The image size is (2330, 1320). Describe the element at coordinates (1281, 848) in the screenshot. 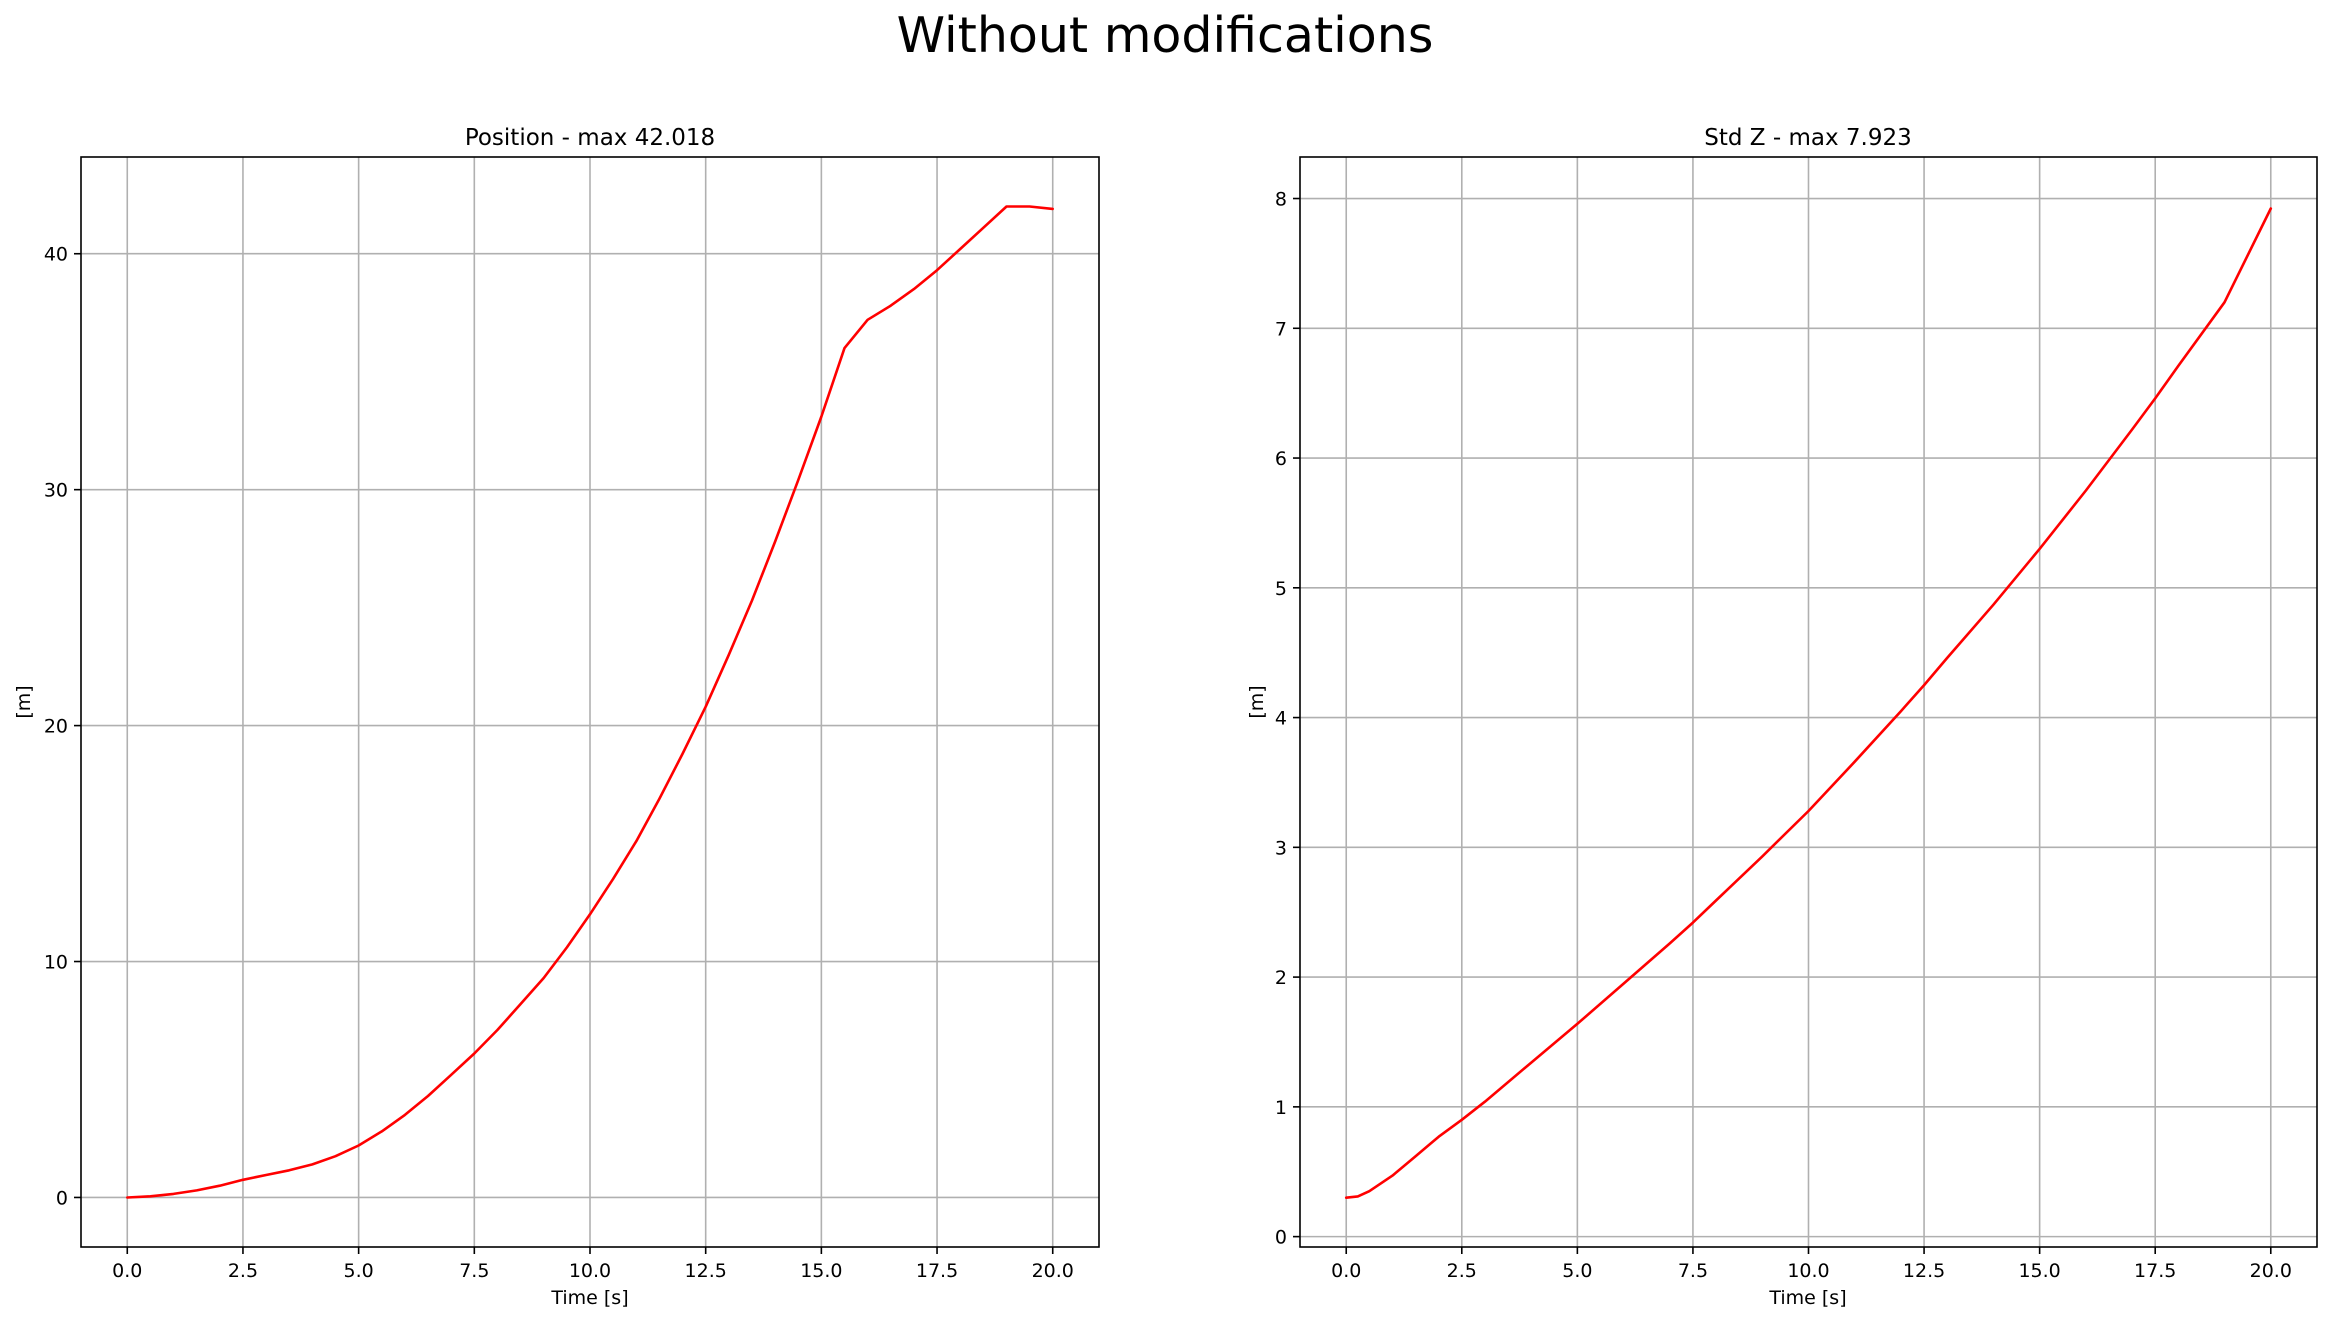

I see `y-tick-label: 3` at that location.